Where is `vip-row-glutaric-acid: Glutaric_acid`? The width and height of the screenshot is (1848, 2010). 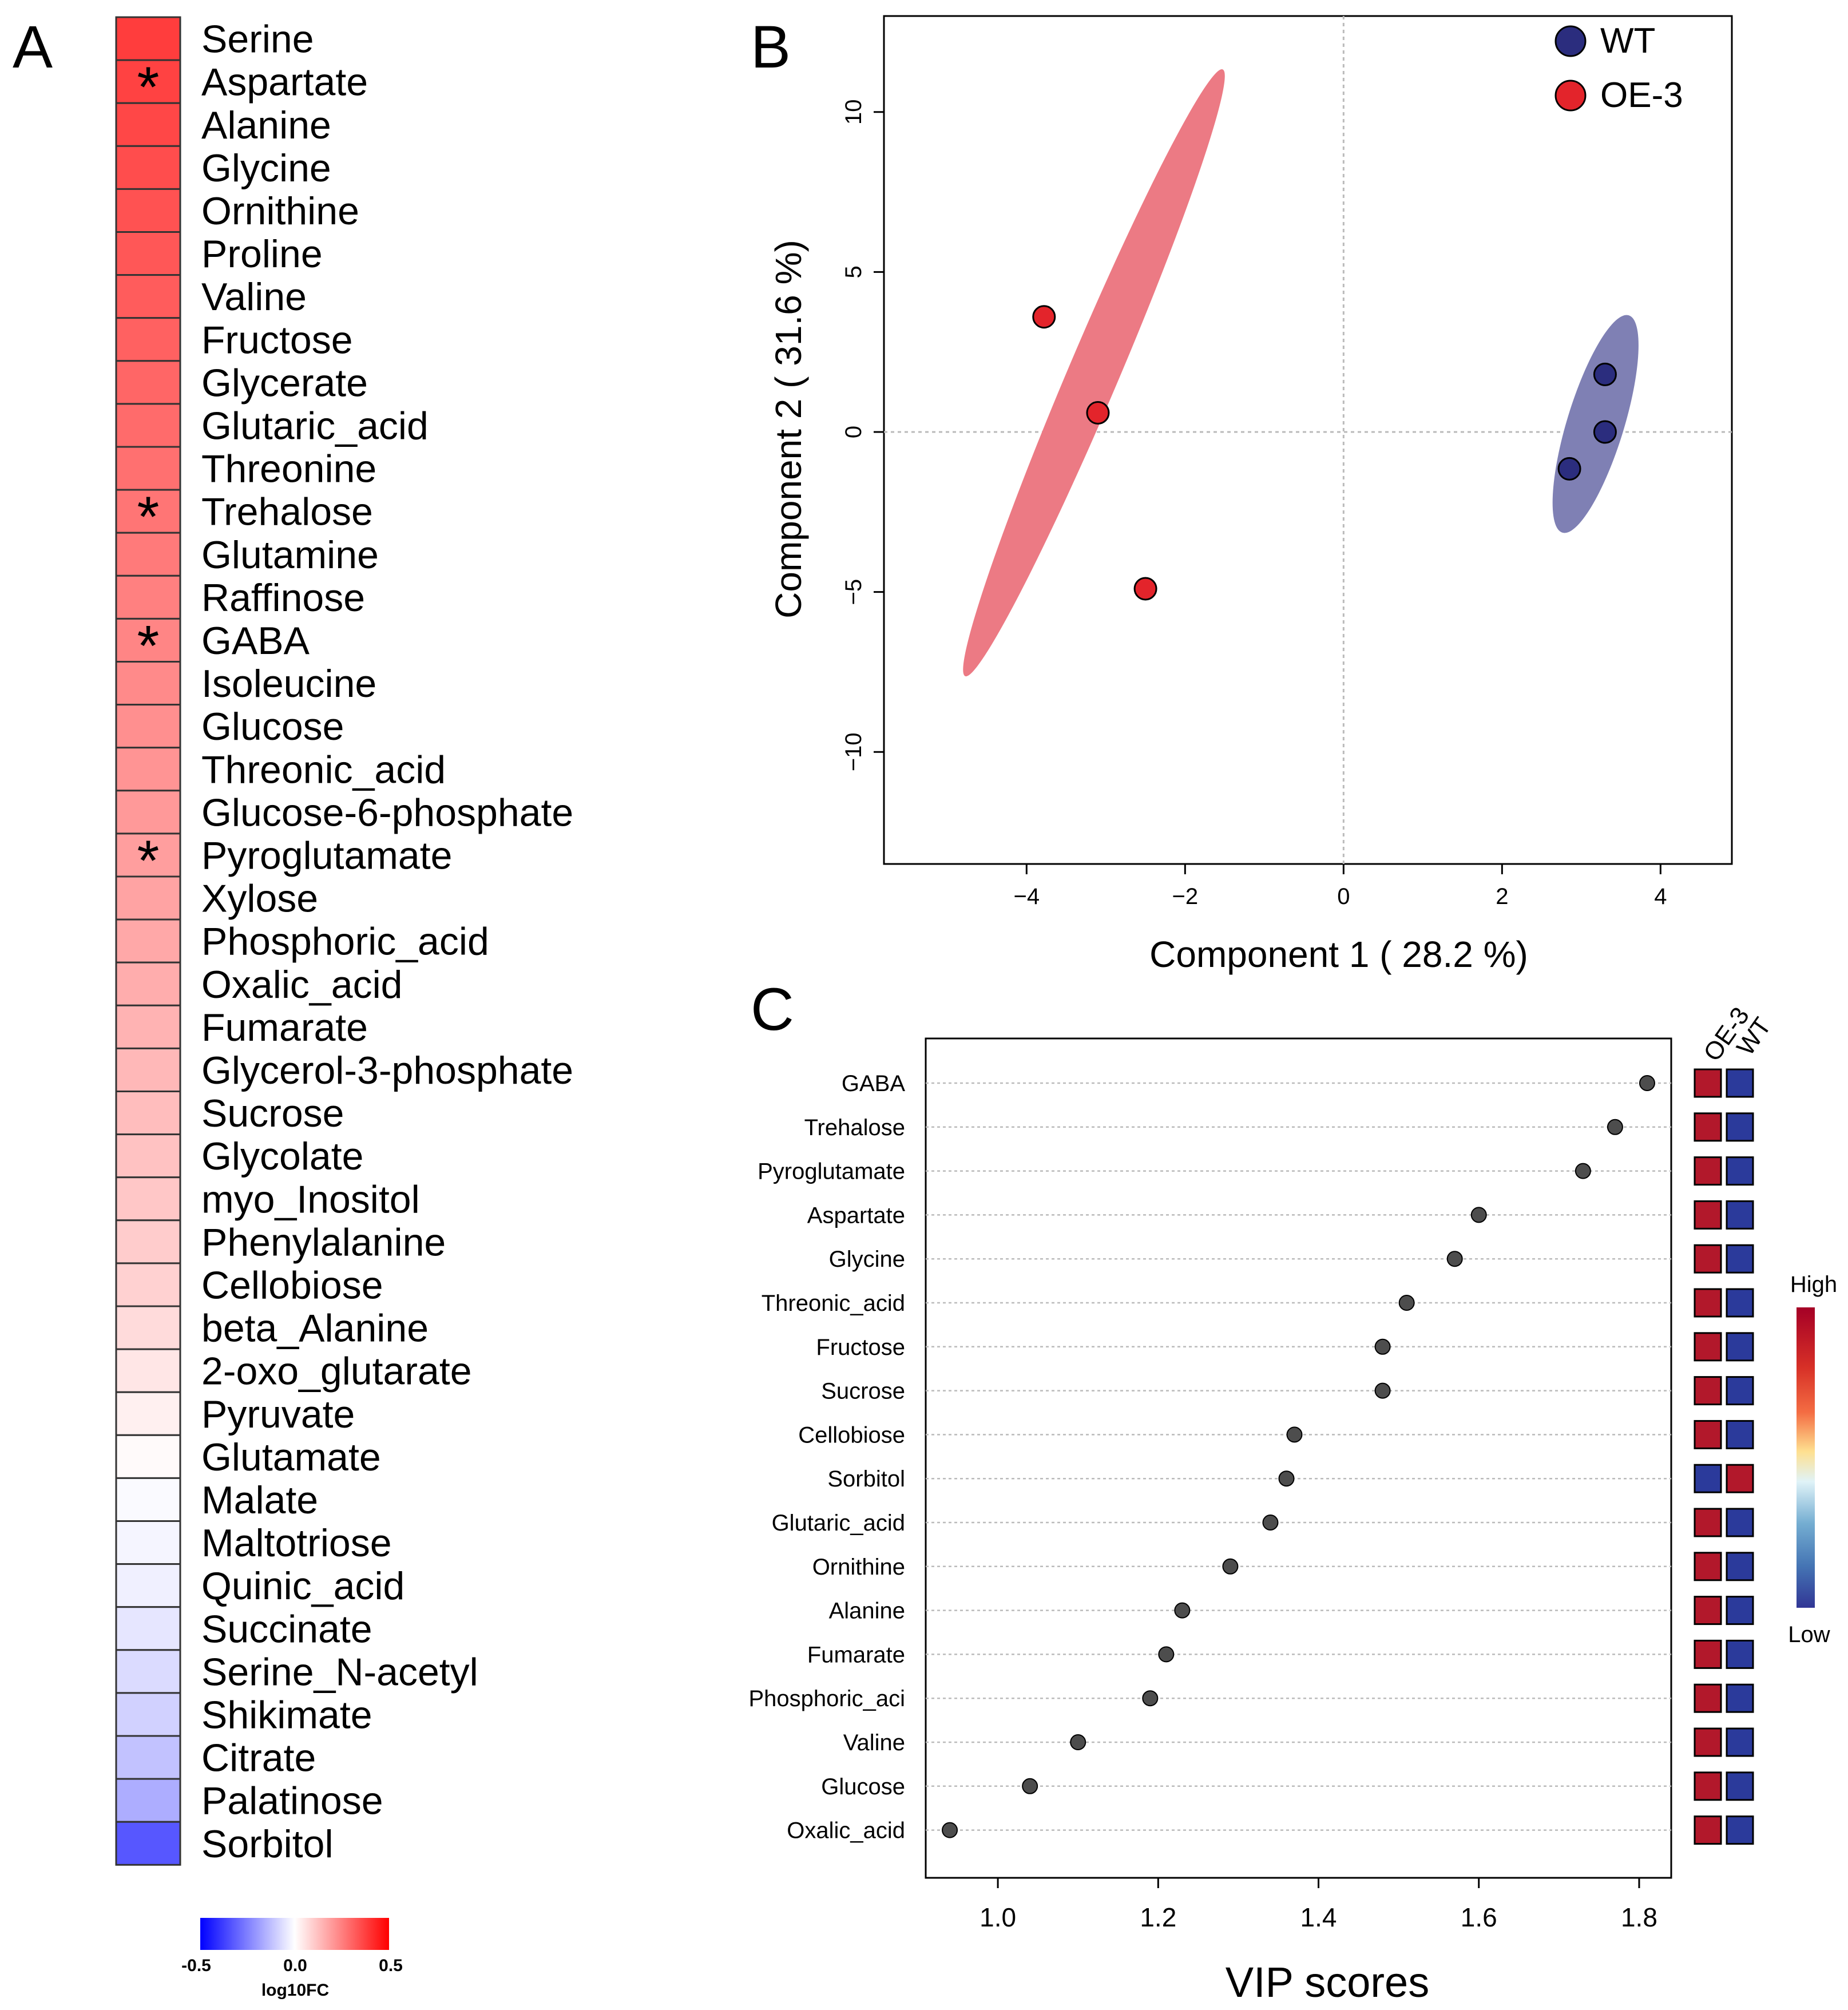 vip-row-glutaric-acid: Glutaric_acid is located at coordinates (1263, 1522).